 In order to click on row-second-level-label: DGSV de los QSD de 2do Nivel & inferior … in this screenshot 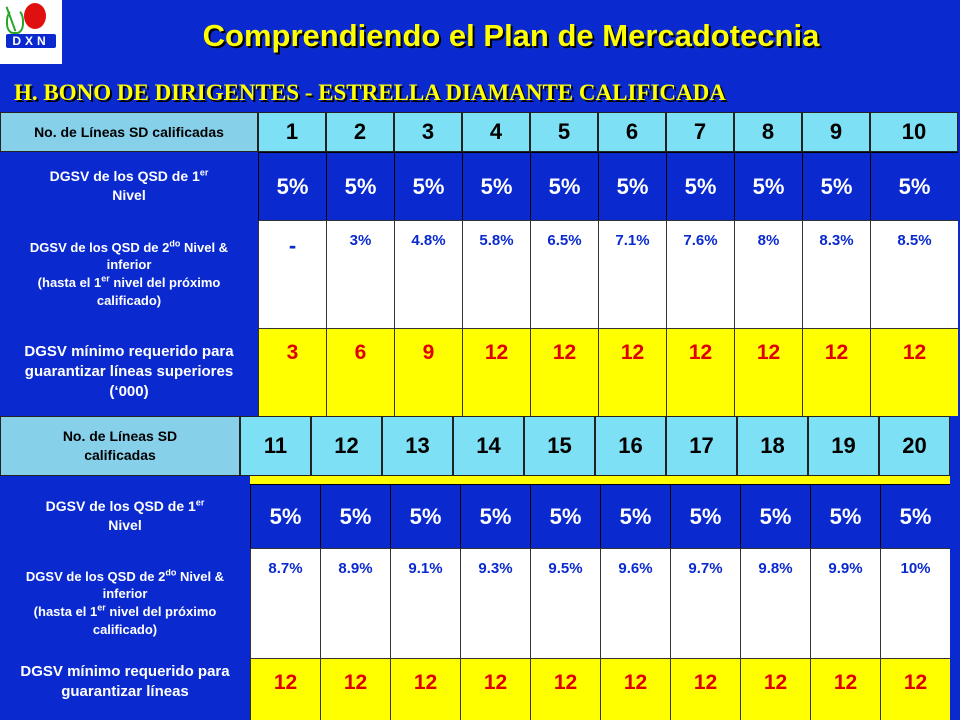, I will do `click(129, 273)`.